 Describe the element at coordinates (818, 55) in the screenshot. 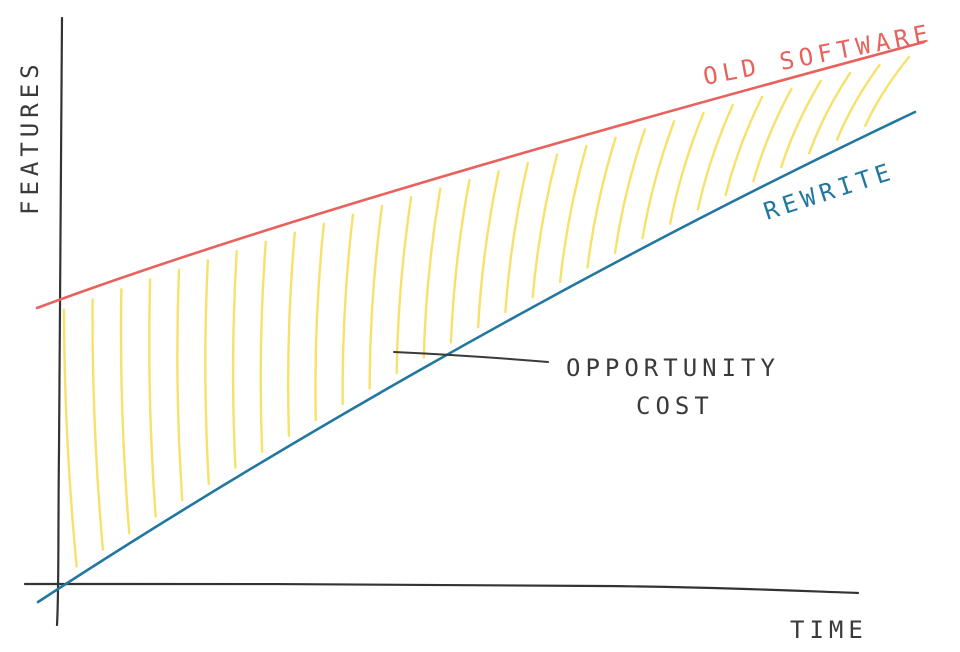

I see `old-software-label: OLD SOFTWARE` at that location.